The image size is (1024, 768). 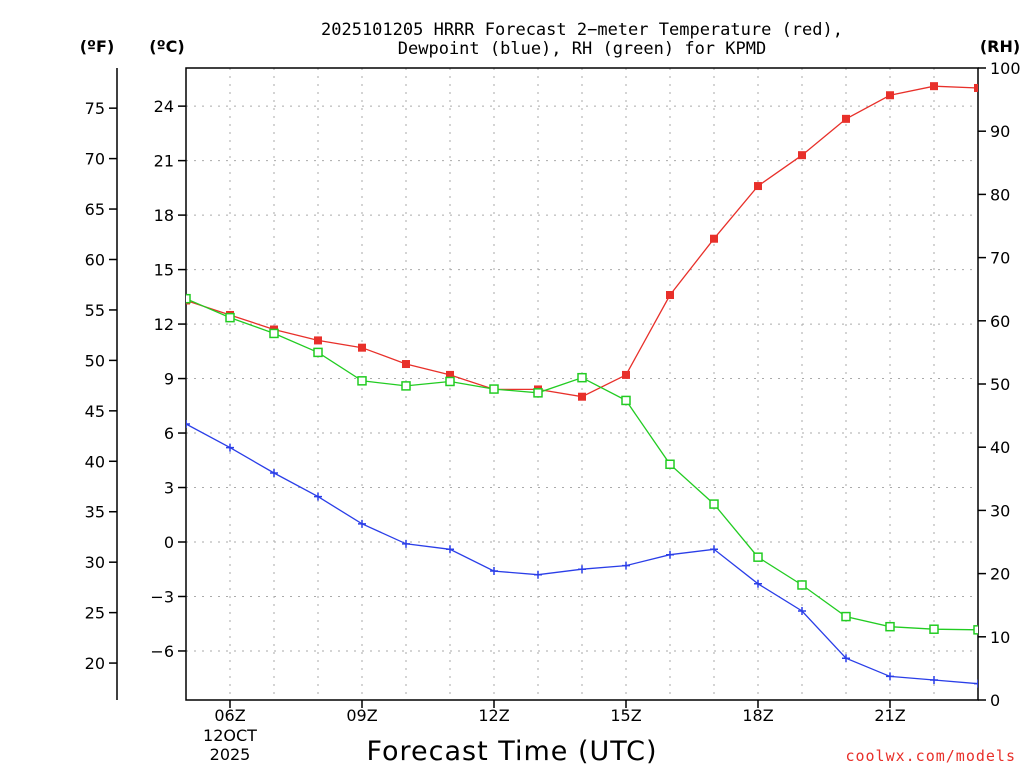 I want to click on x-tick-label: 21Z, so click(x=889, y=715).